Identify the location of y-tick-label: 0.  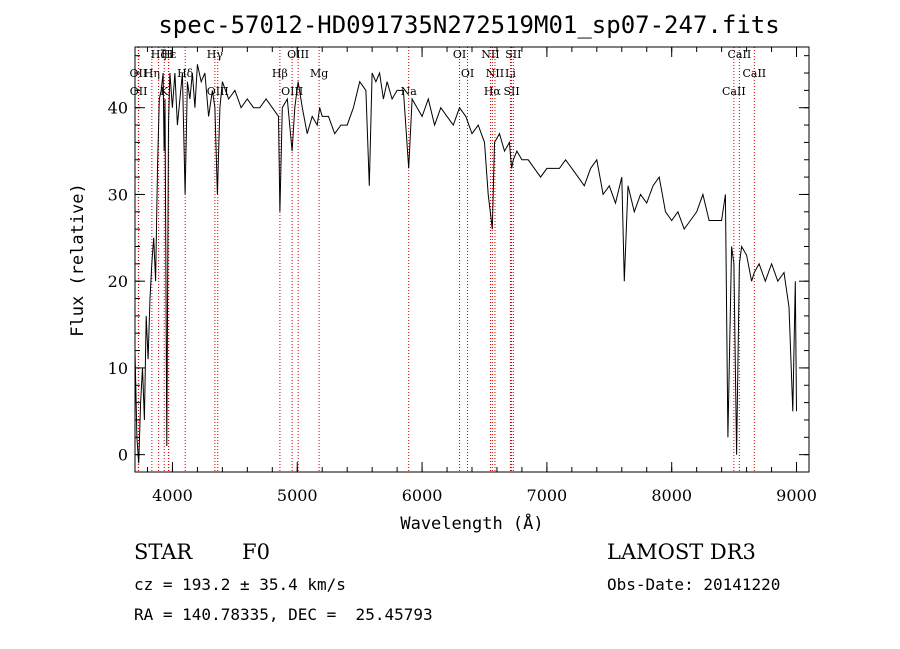
(123, 455).